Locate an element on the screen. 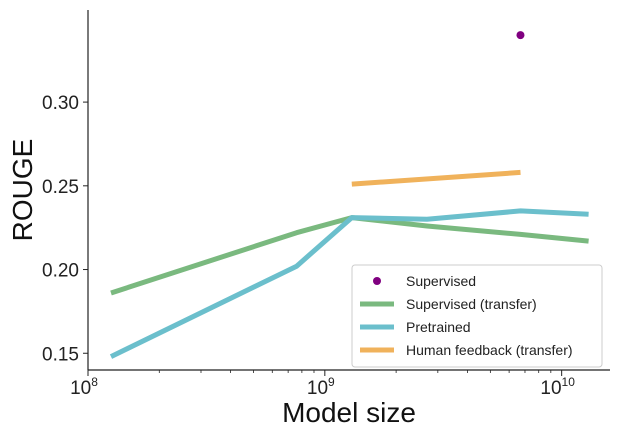 This screenshot has width=618, height=438. x-tick-label: 10⁹ is located at coordinates (321, 387).